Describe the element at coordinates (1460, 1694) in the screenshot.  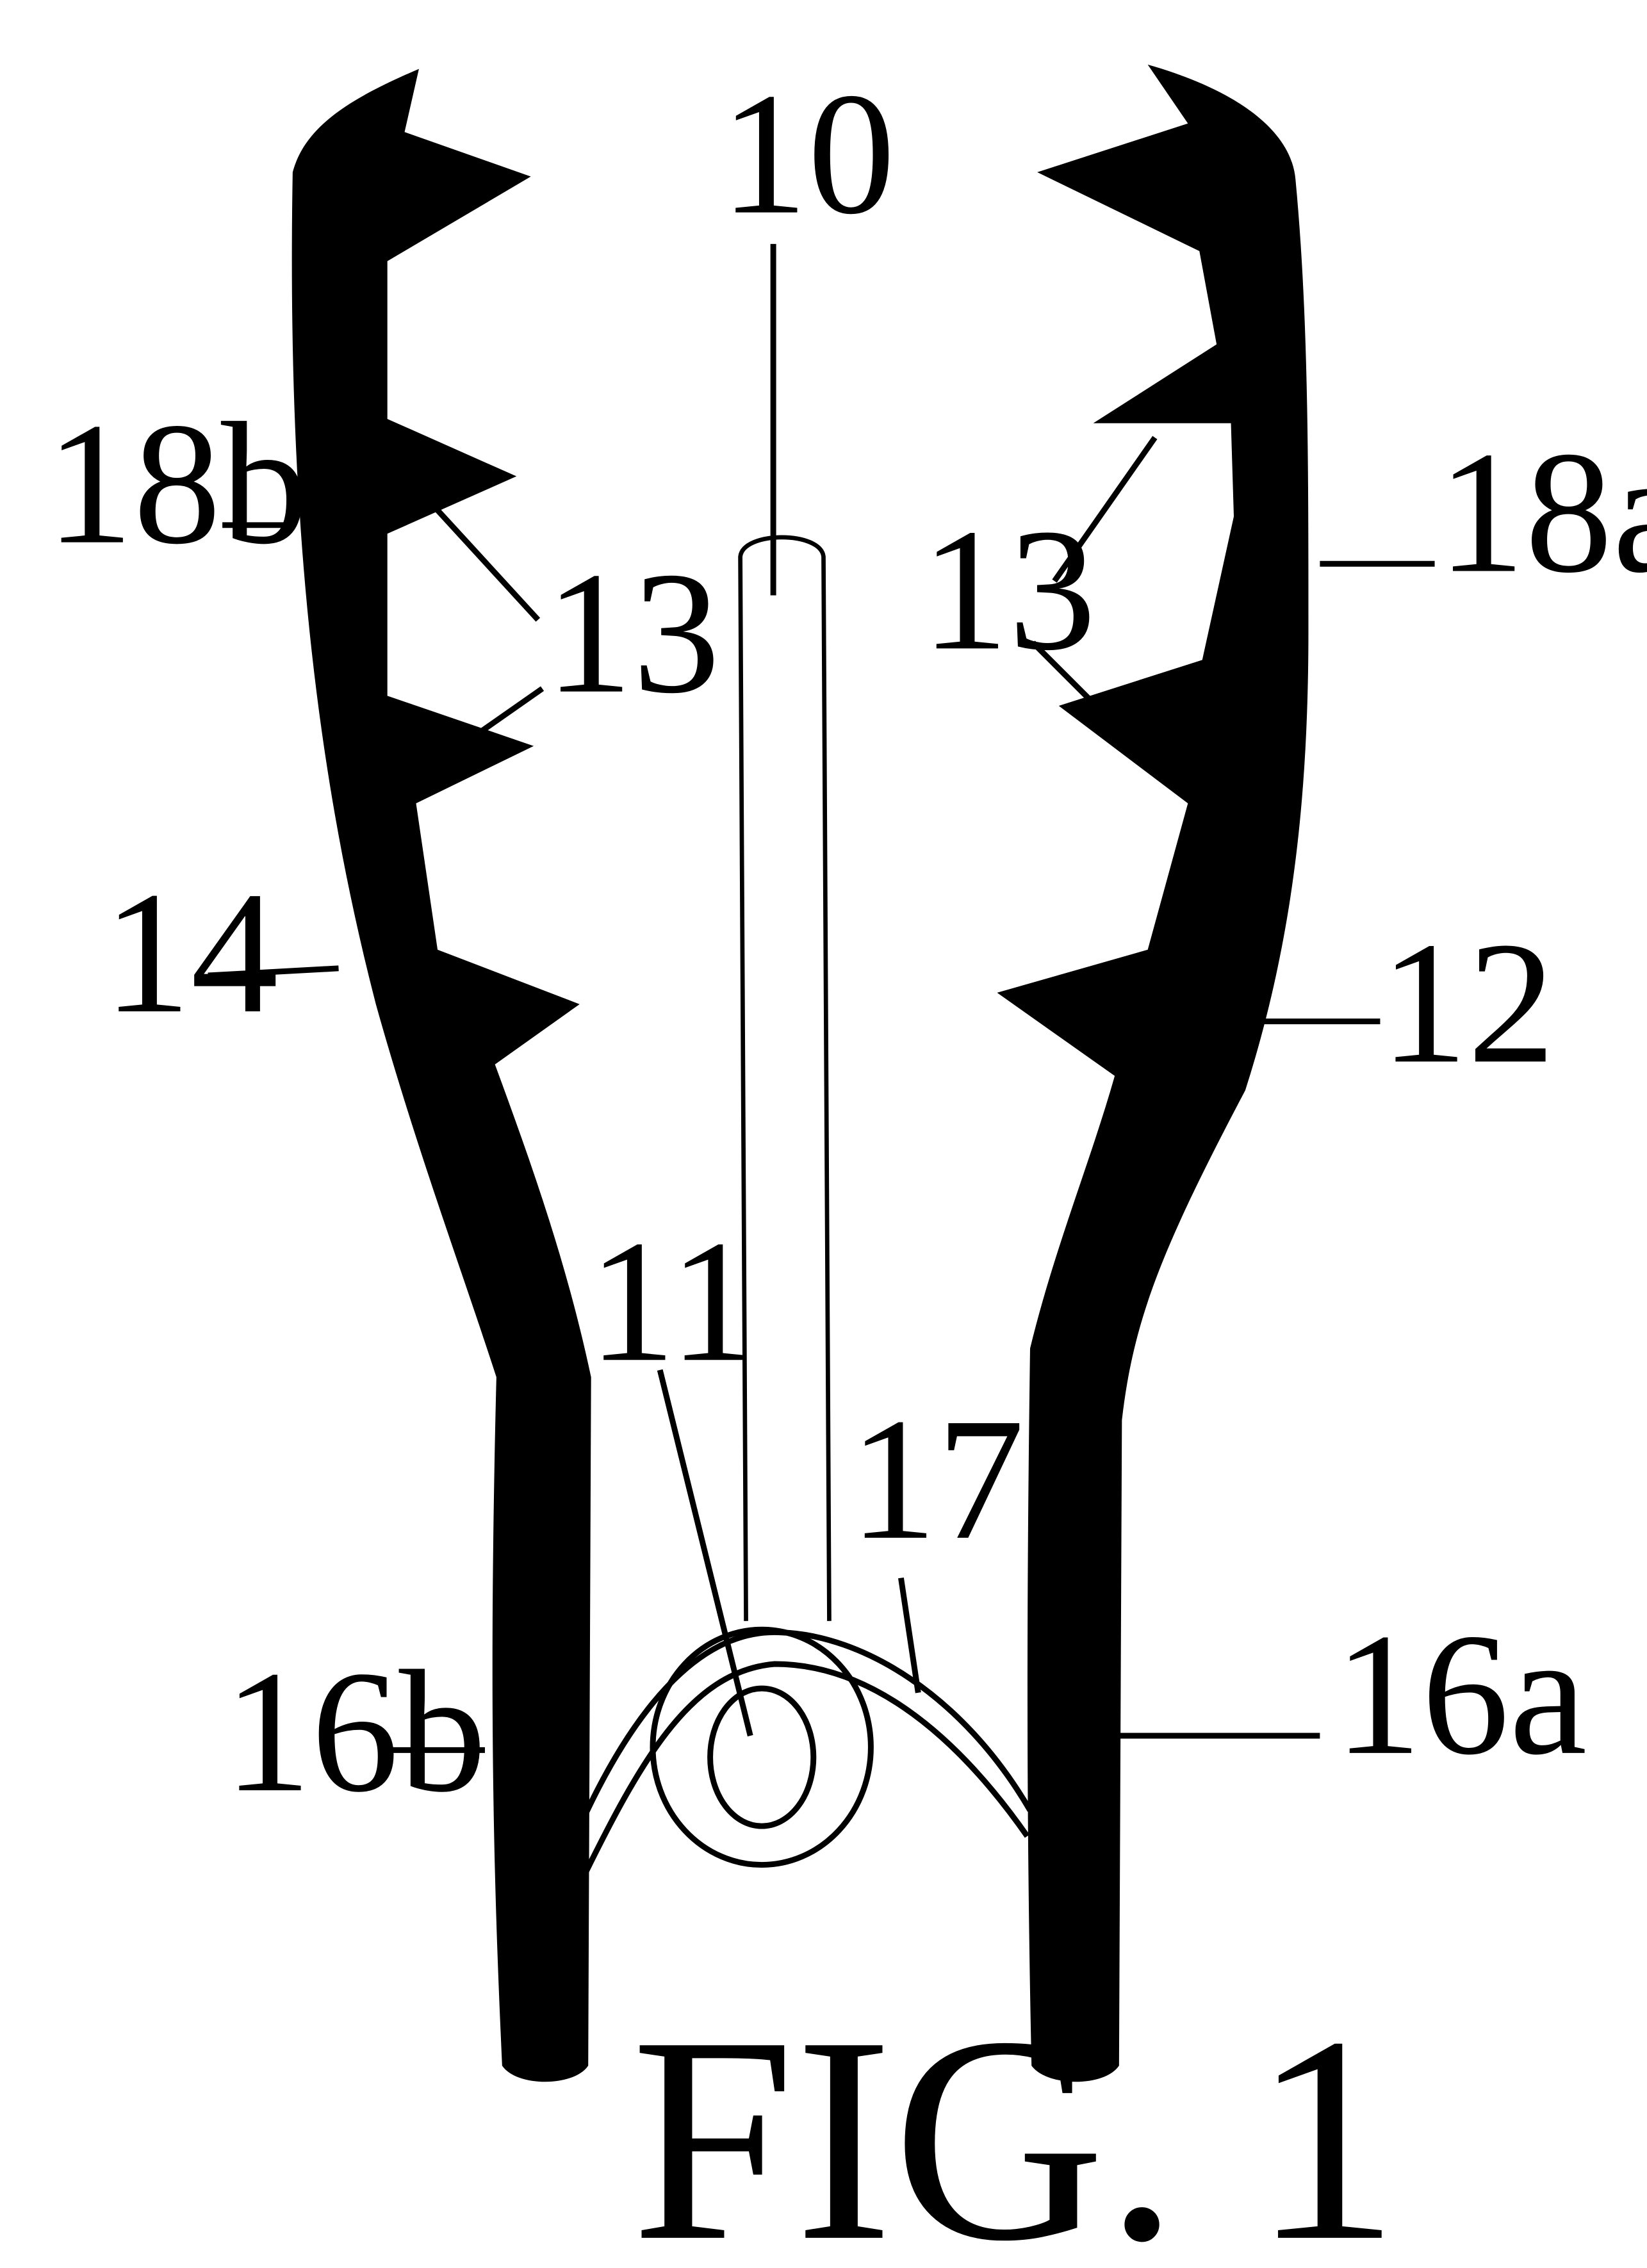
I see `label-16a: 16a` at that location.